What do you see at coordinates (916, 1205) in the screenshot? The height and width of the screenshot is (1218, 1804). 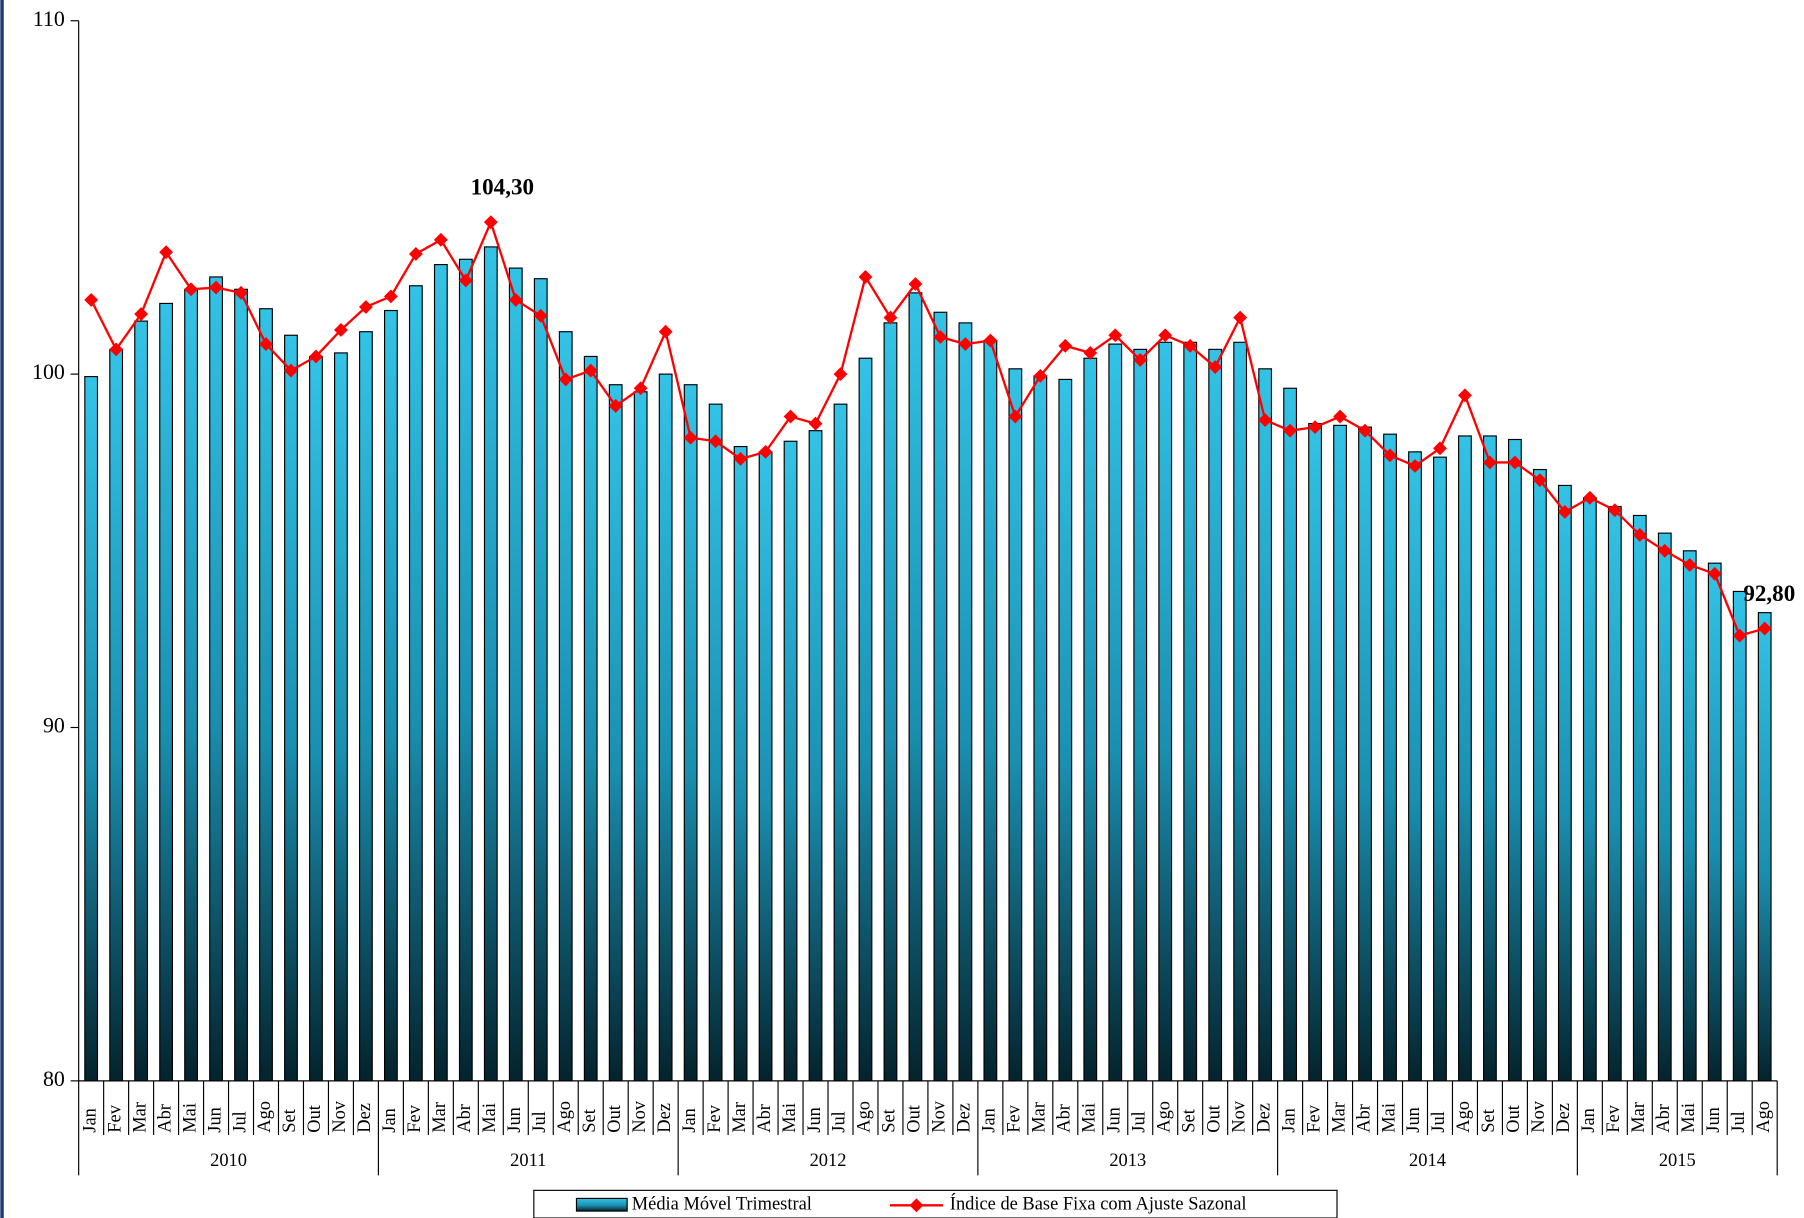 I see `legend-marker` at bounding box center [916, 1205].